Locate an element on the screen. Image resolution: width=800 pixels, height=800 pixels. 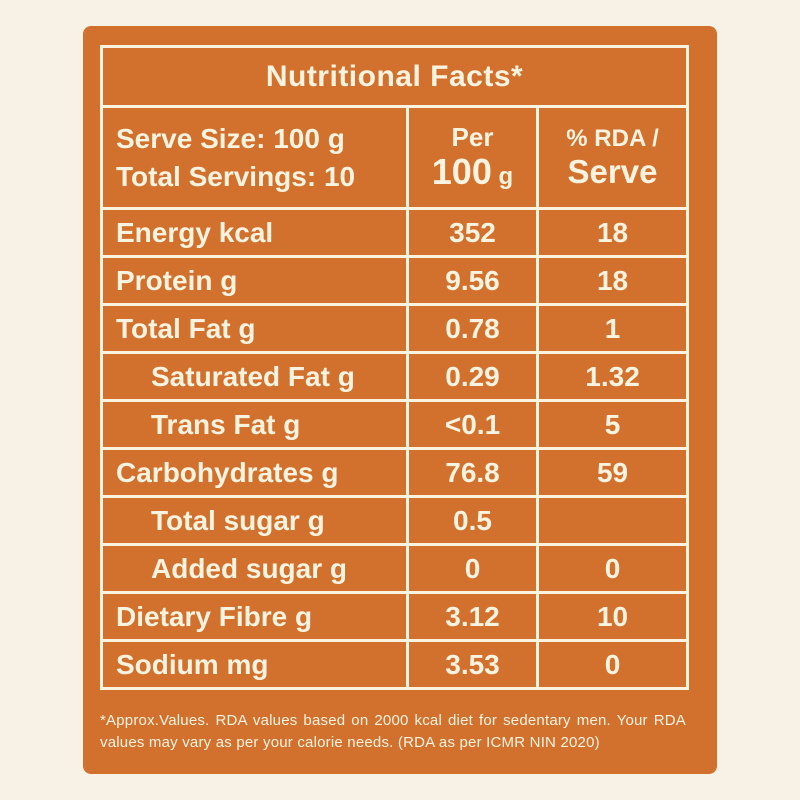
row-per100g-value: 9.56 is located at coordinates (472, 280).